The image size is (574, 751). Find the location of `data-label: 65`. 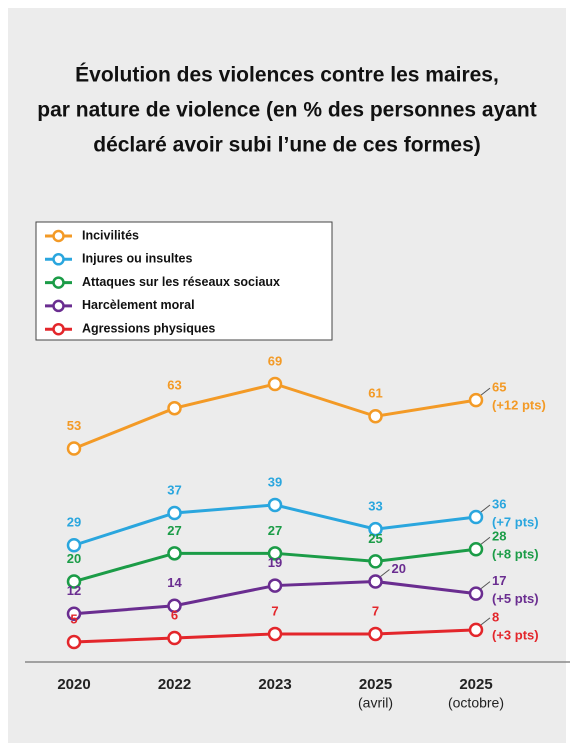

data-label: 65 is located at coordinates (499, 387).